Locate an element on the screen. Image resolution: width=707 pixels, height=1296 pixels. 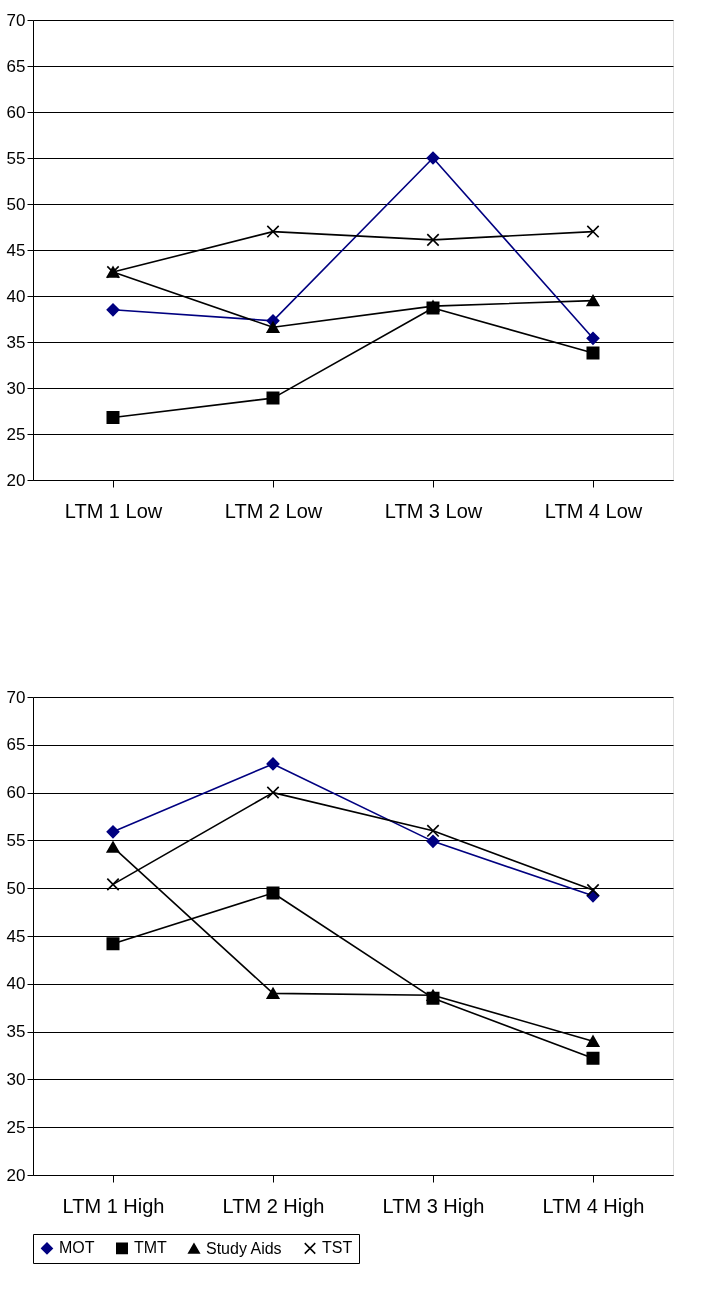
legend-label: TST is located at coordinates (337, 1248).